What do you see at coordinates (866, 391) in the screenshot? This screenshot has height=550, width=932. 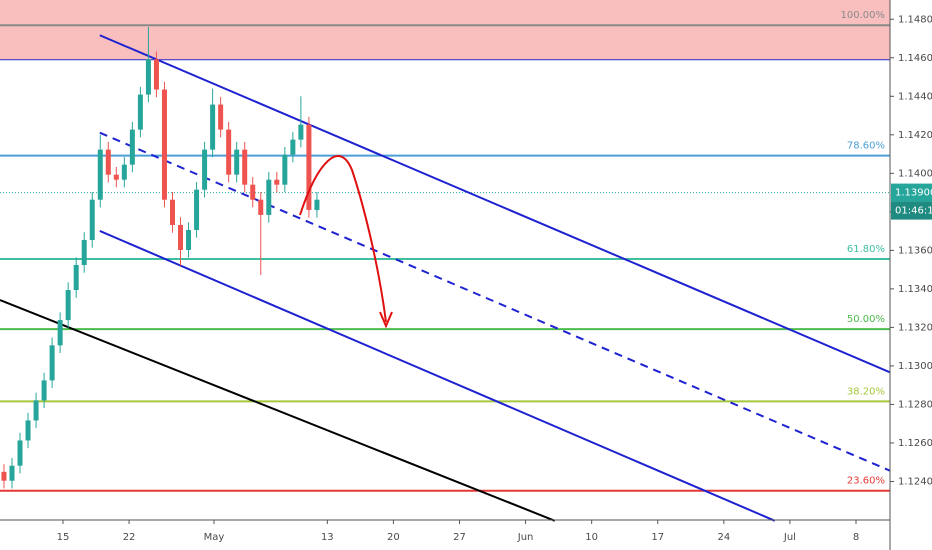 I see `fib-label: 38.20%` at bounding box center [866, 391].